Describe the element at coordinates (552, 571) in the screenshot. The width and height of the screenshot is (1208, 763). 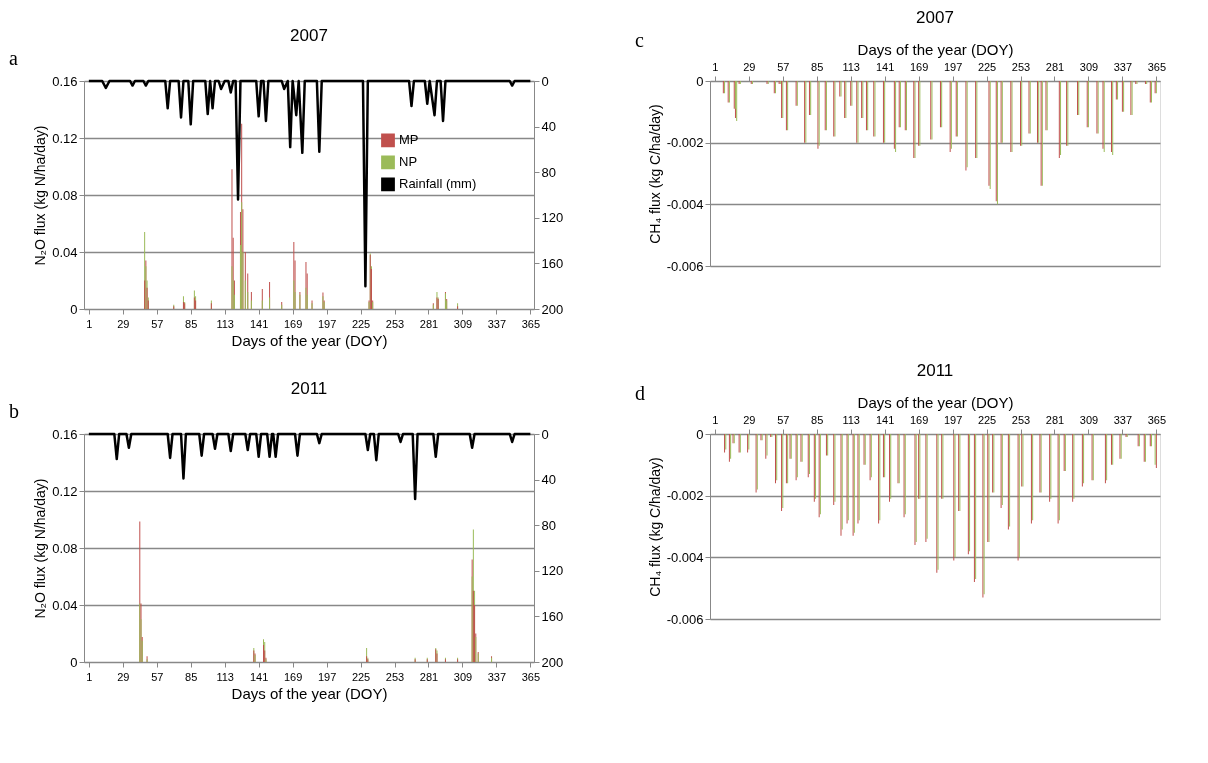
I see `y2-tick-label: 120` at that location.